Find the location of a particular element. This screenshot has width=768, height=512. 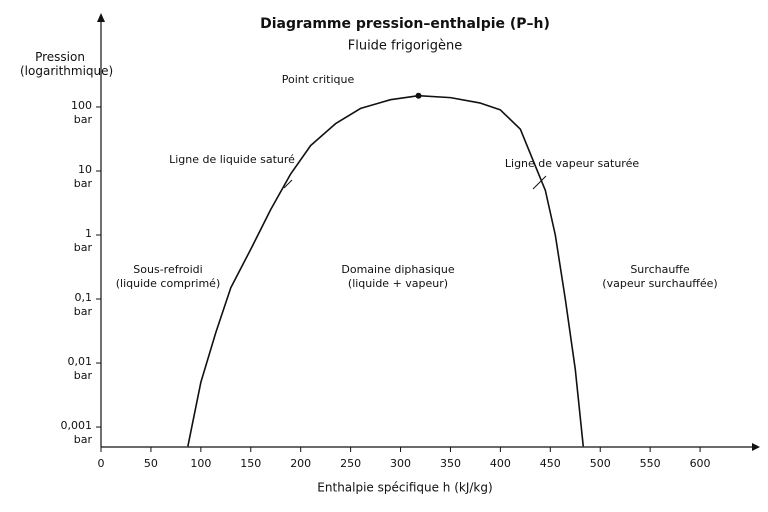

chart-title: Diagramme pression–enthalpie (P–h) is located at coordinates (405, 24).